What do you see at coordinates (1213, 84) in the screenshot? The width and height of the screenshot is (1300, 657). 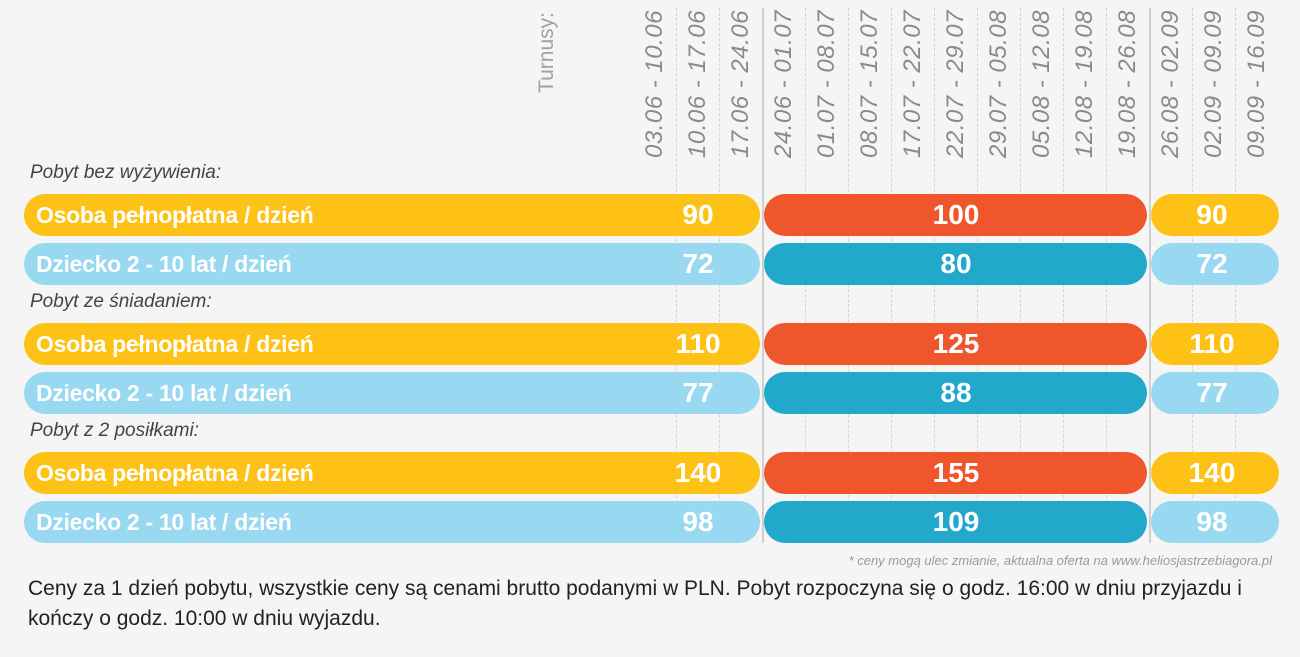 I see `turnus-header: 02.09 - 09.09` at bounding box center [1213, 84].